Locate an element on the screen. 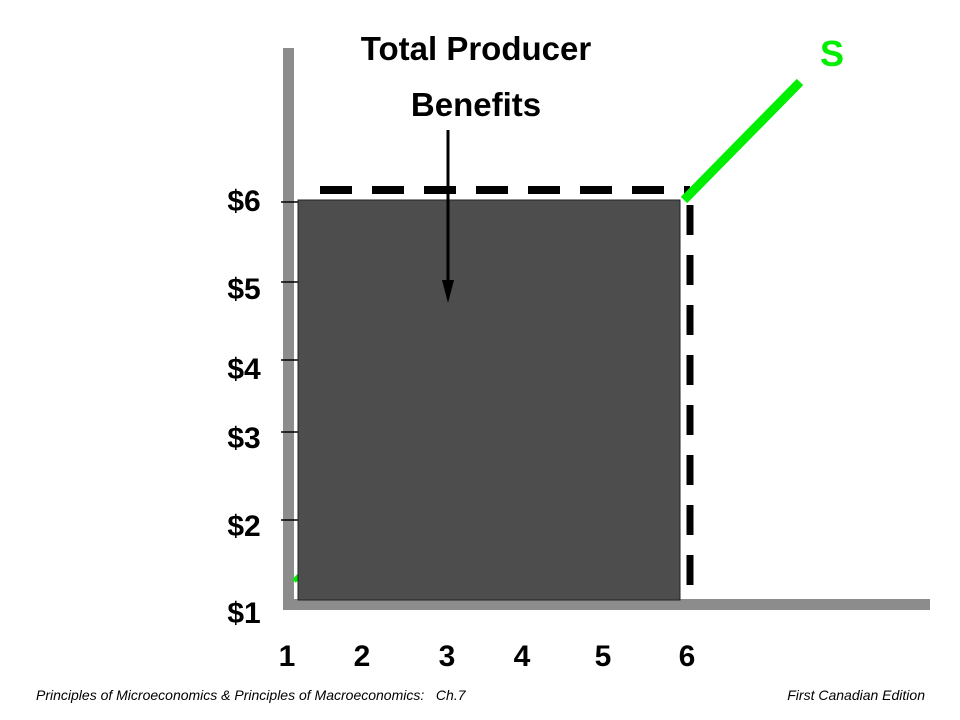  x-label: 1 is located at coordinates (287, 656).